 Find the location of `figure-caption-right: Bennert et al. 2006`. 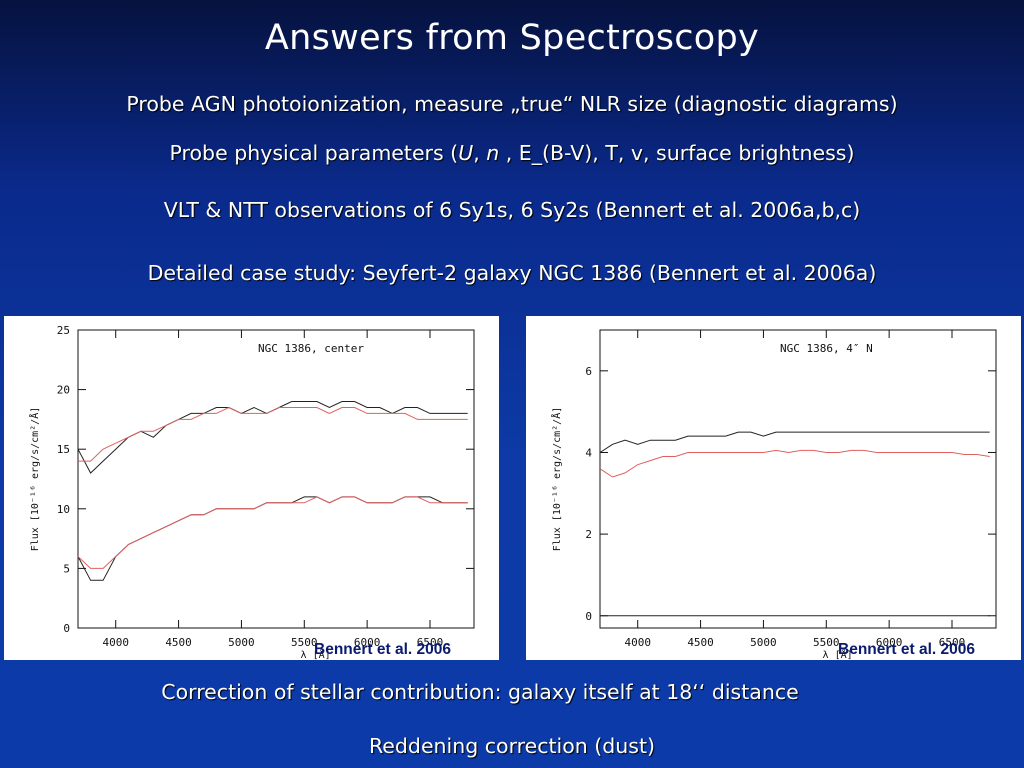

figure-caption-right: Bennert et al. 2006 is located at coordinates (906, 649).